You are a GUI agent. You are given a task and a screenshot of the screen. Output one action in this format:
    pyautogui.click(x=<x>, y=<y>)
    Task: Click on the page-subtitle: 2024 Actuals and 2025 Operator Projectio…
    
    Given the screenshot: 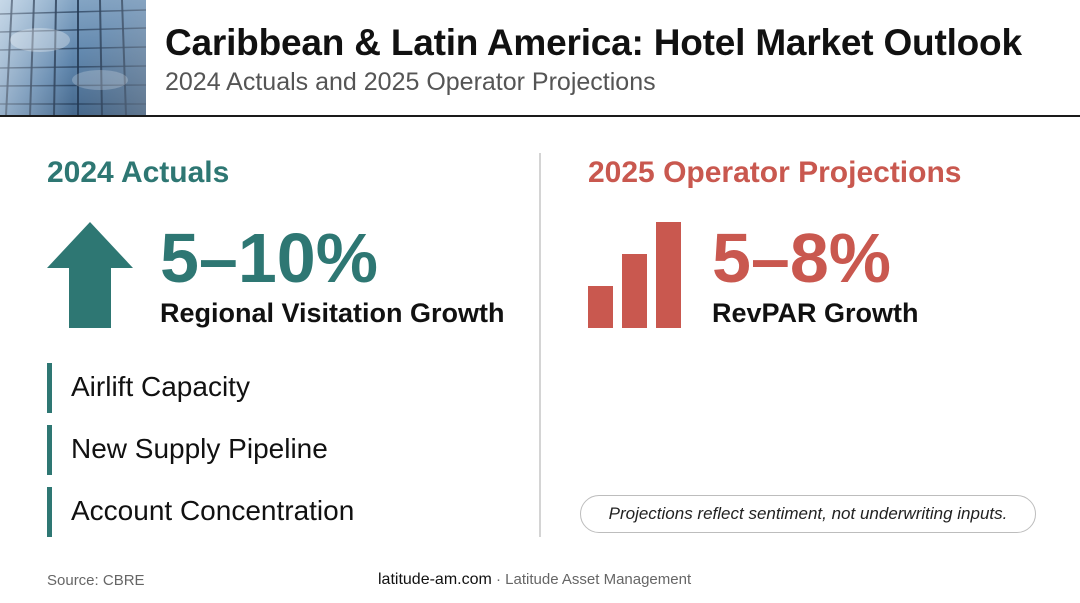 What is the action you would take?
    pyautogui.click(x=410, y=82)
    